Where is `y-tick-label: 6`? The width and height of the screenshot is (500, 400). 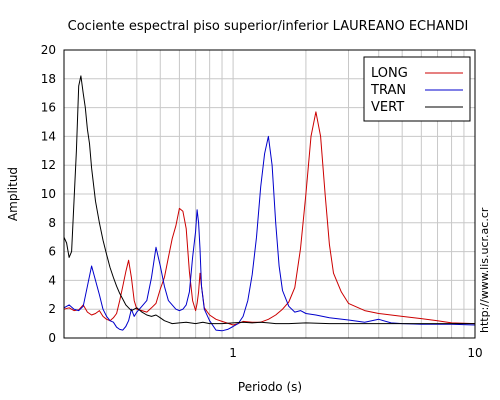
y-tick-label: 6 is located at coordinates (52, 252).